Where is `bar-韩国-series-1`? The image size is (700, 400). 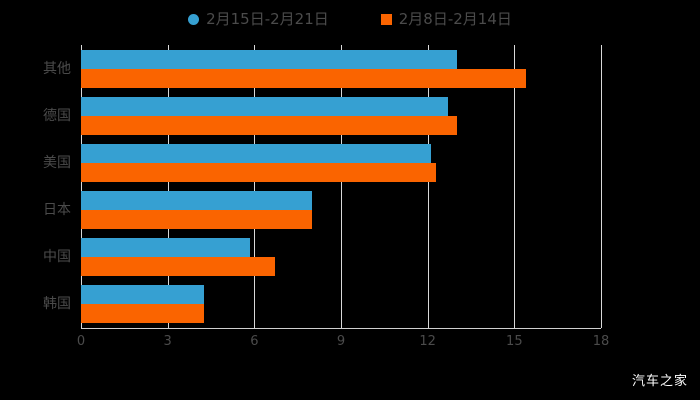 bar-韩国-series-1 is located at coordinates (142, 314).